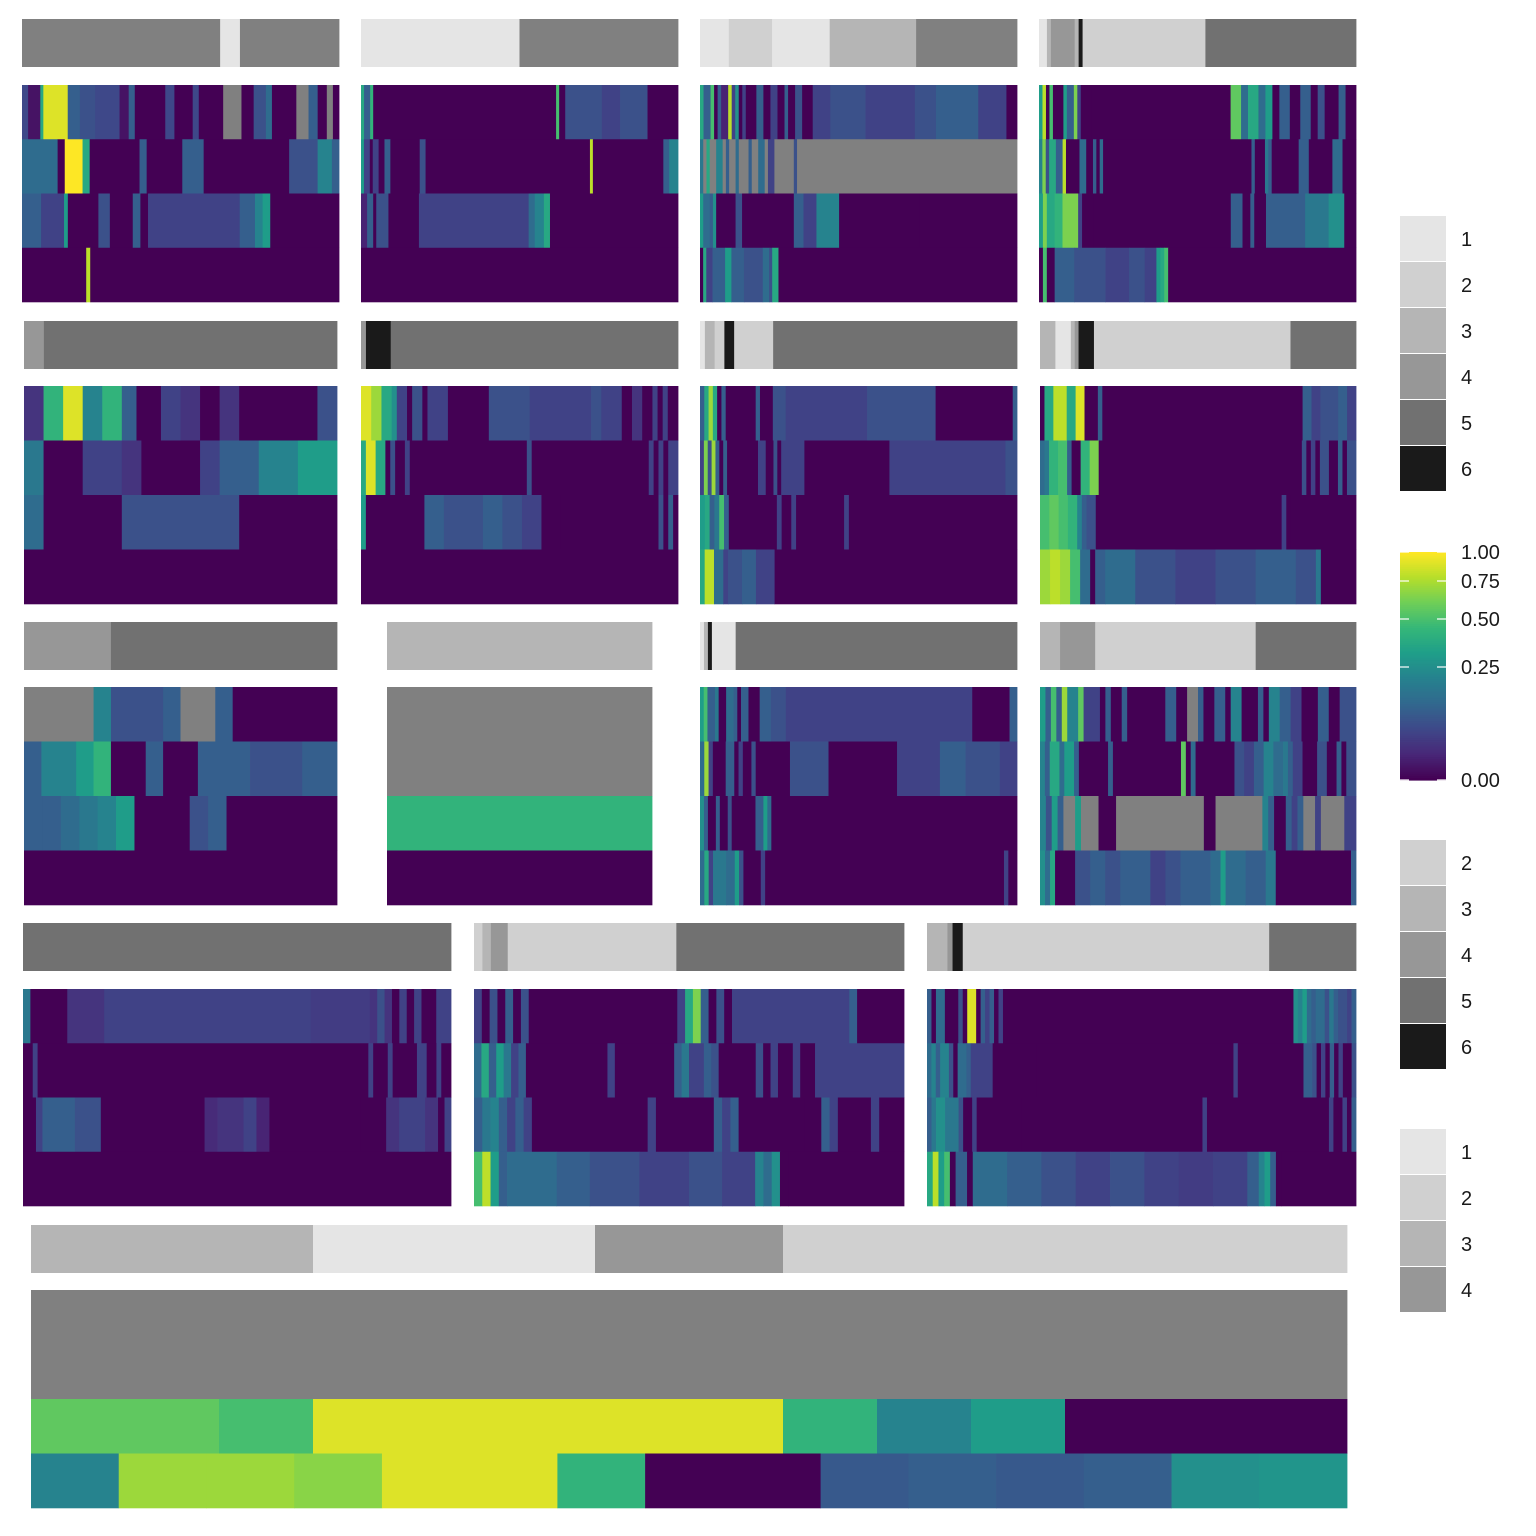 This screenshot has width=1536, height=1536. What do you see at coordinates (1480, 553) in the screenshot?
I see `colorbar-tick-label: 1.00` at bounding box center [1480, 553].